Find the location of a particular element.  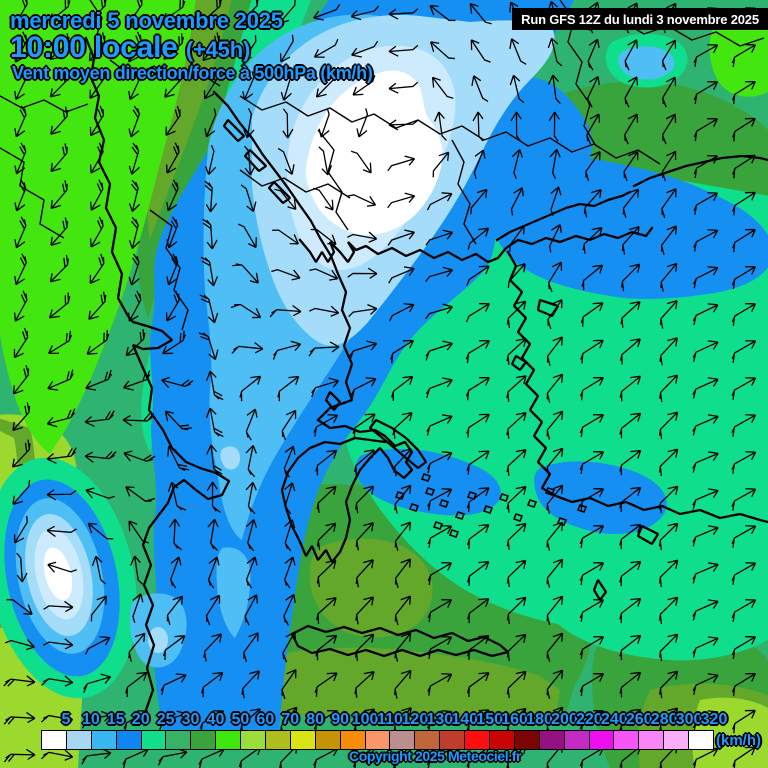

island-chios is located at coordinates (518, 363).